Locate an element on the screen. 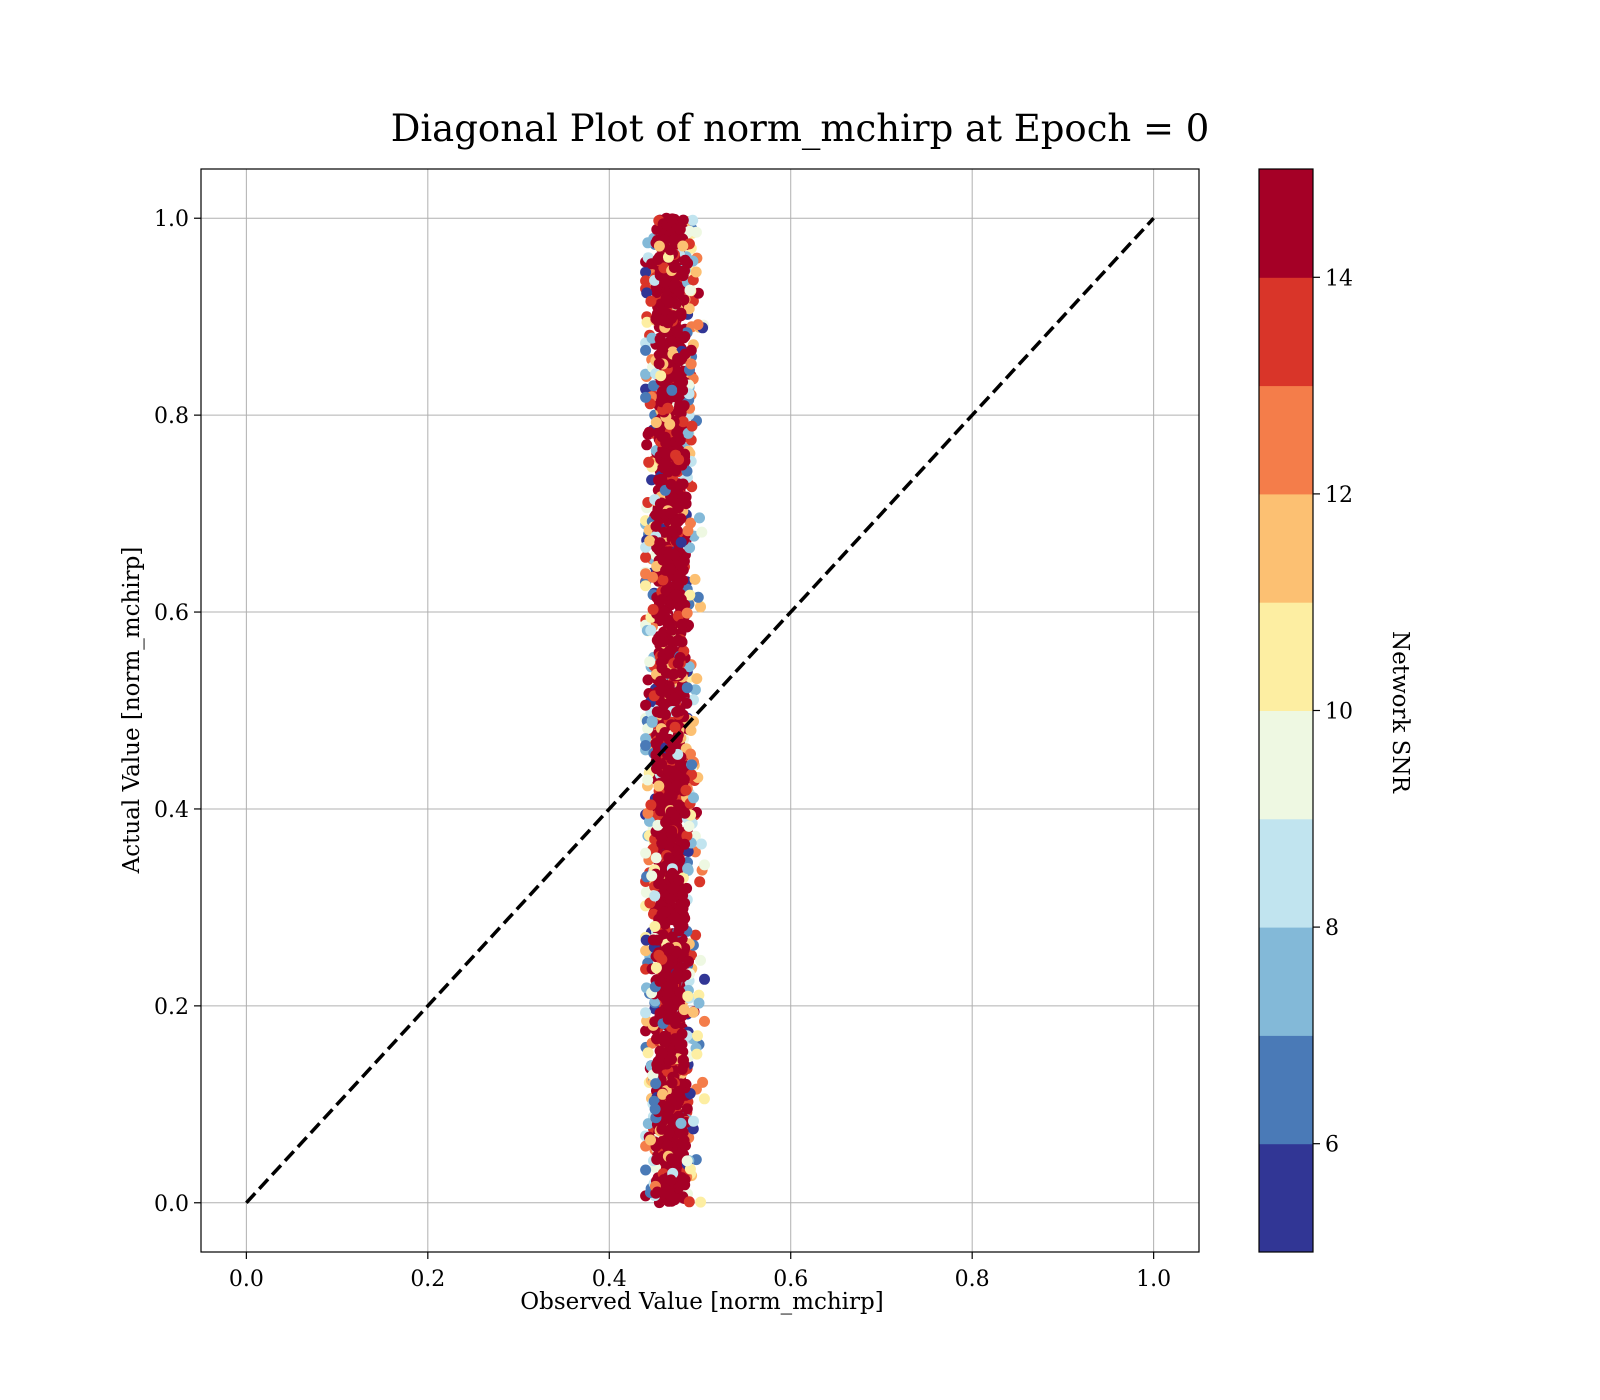  colorbar-tick-label: 6 is located at coordinates (1332, 1145).